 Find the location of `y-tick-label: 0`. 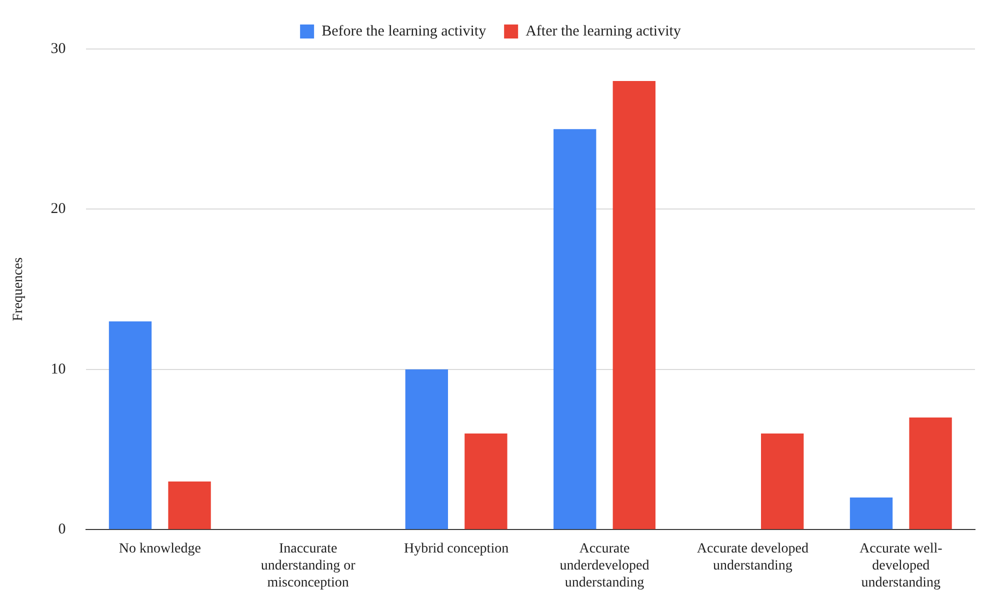

y-tick-label: 0 is located at coordinates (62, 530).